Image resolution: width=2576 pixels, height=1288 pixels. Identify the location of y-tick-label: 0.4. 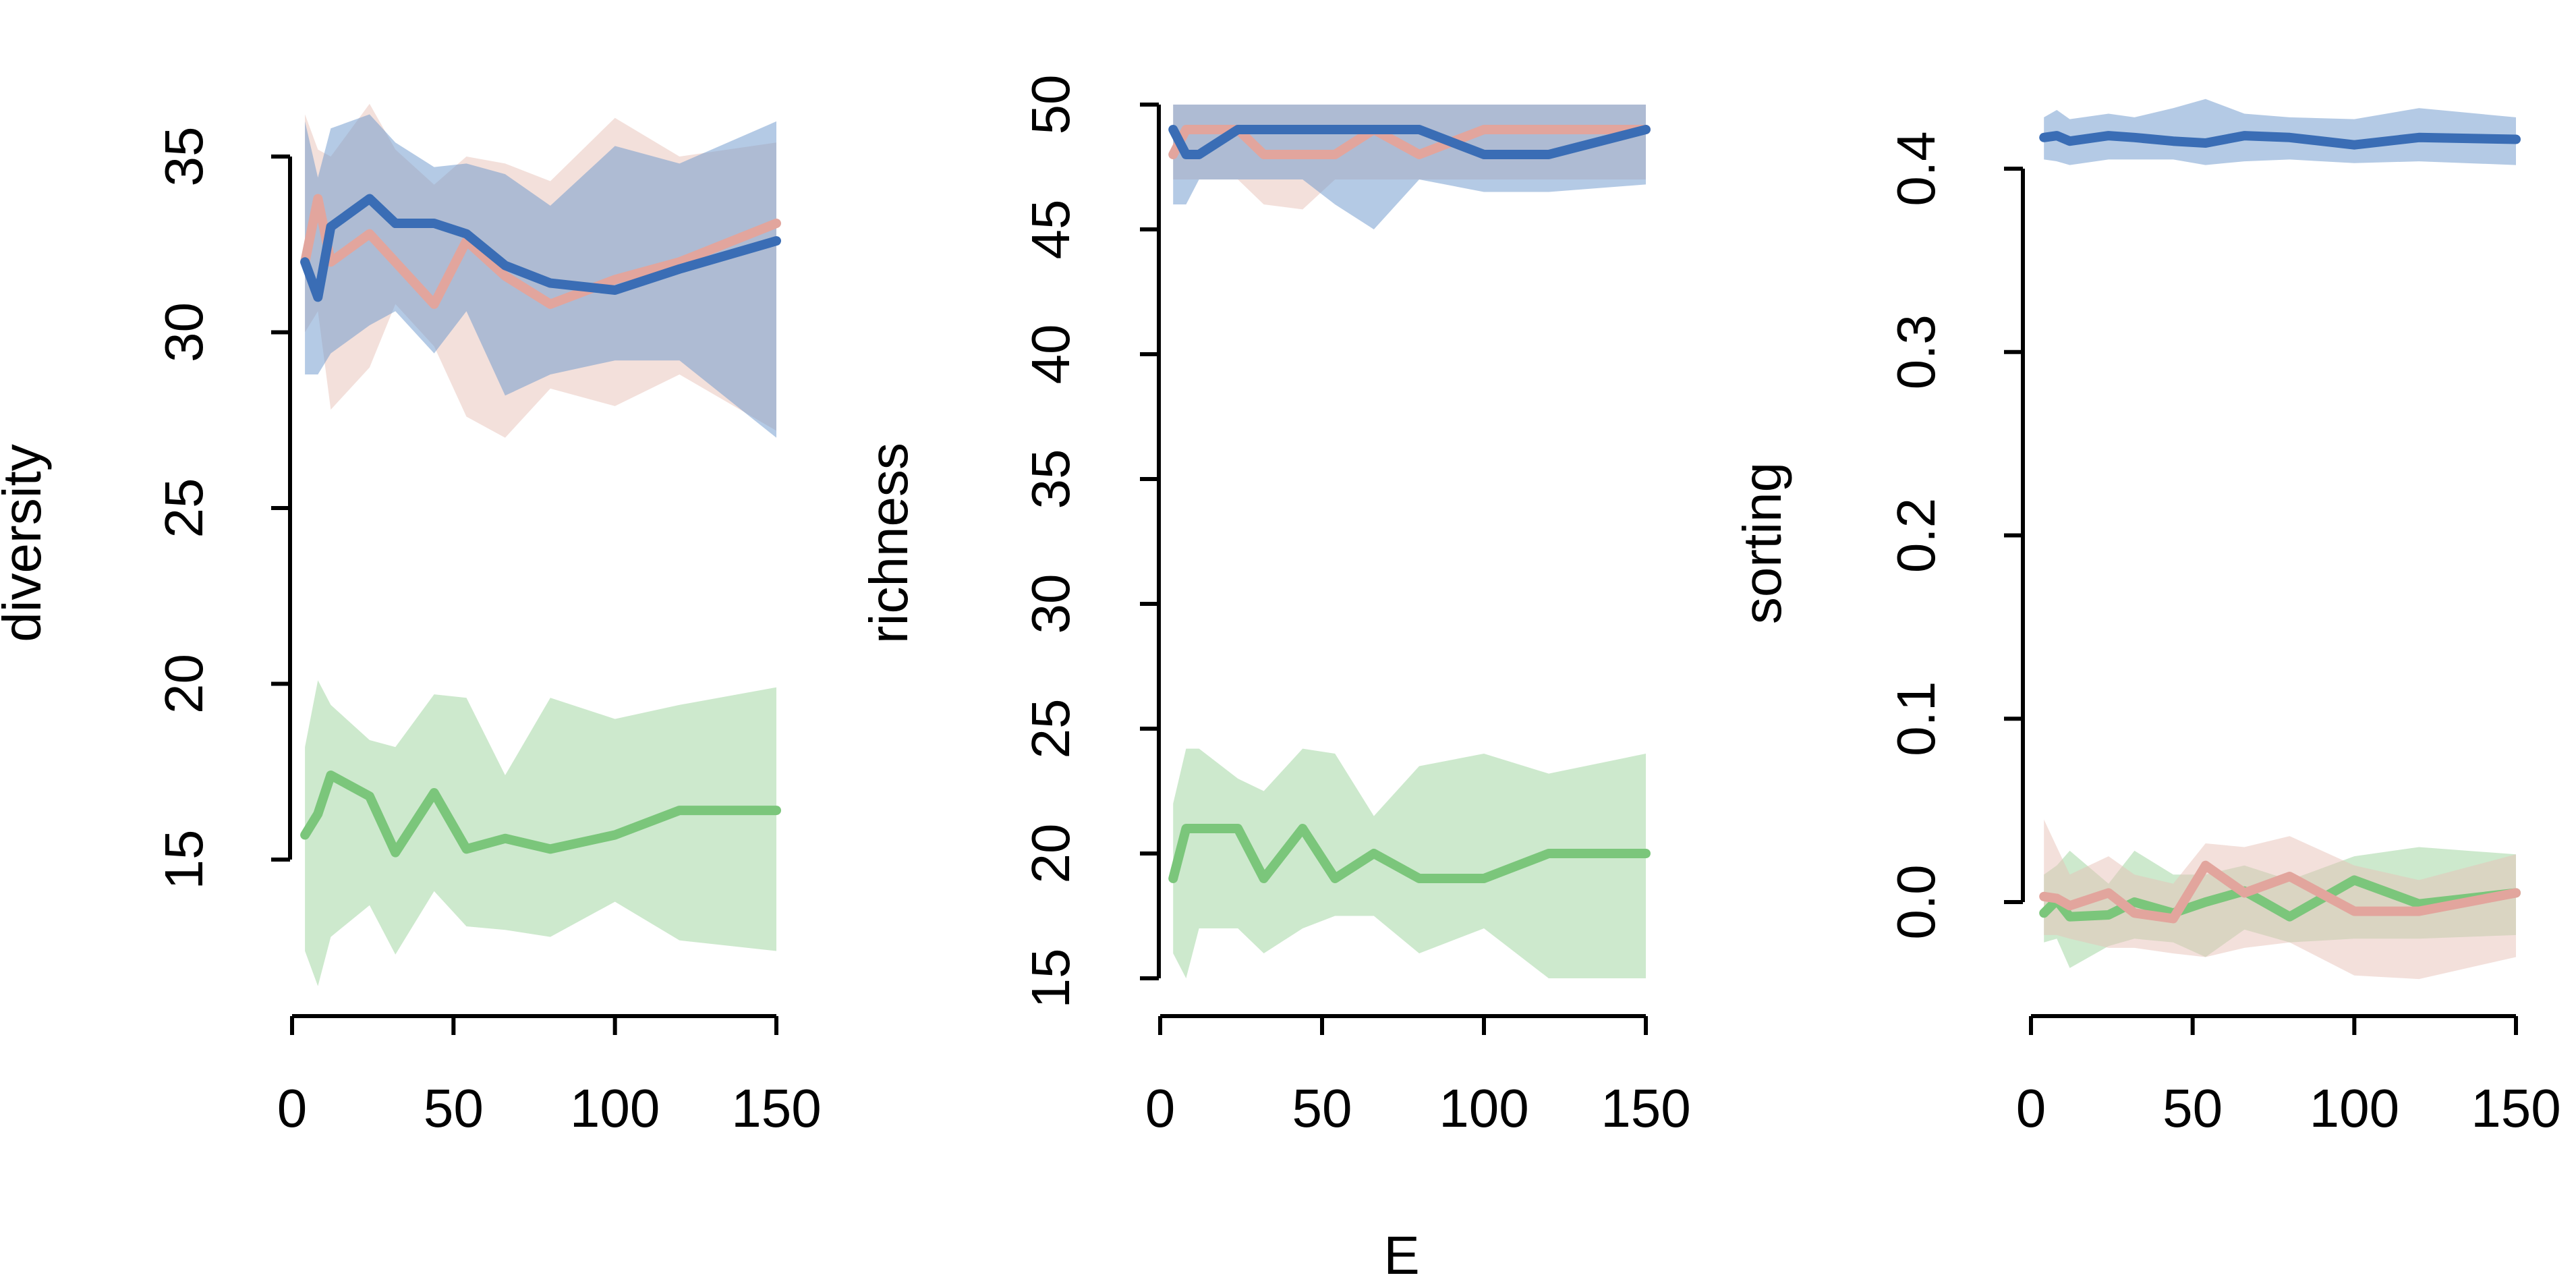
(1916, 168).